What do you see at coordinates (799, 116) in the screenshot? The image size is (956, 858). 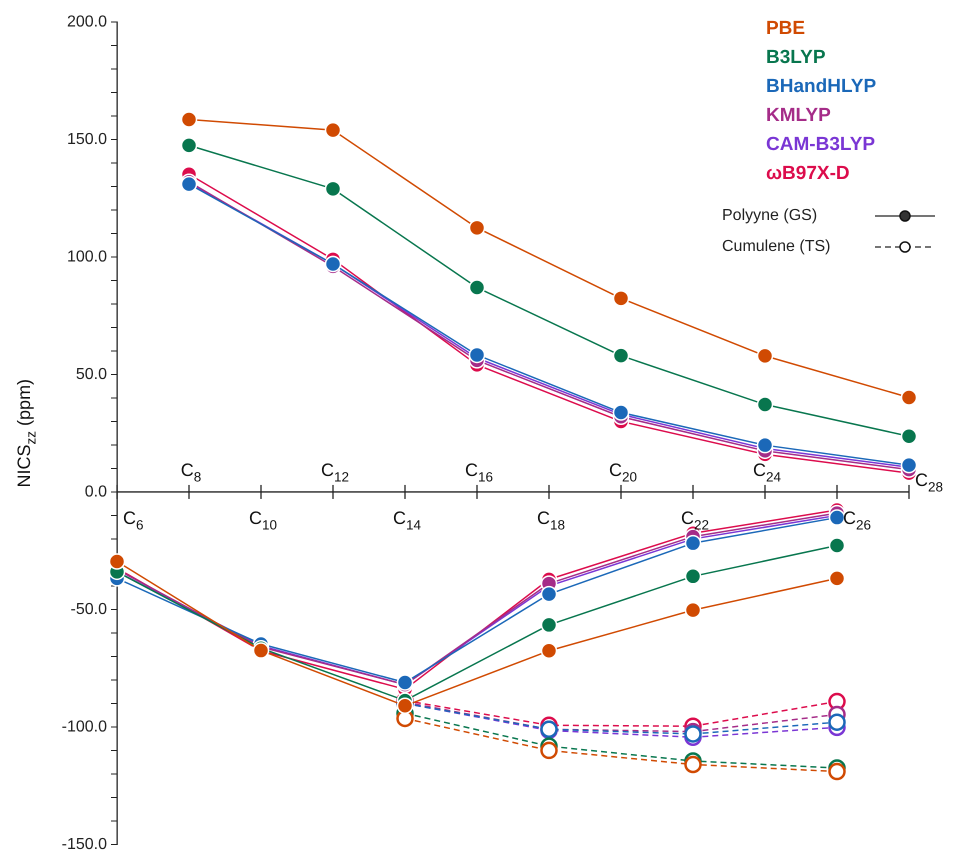 I see `text: KMLYP` at bounding box center [799, 116].